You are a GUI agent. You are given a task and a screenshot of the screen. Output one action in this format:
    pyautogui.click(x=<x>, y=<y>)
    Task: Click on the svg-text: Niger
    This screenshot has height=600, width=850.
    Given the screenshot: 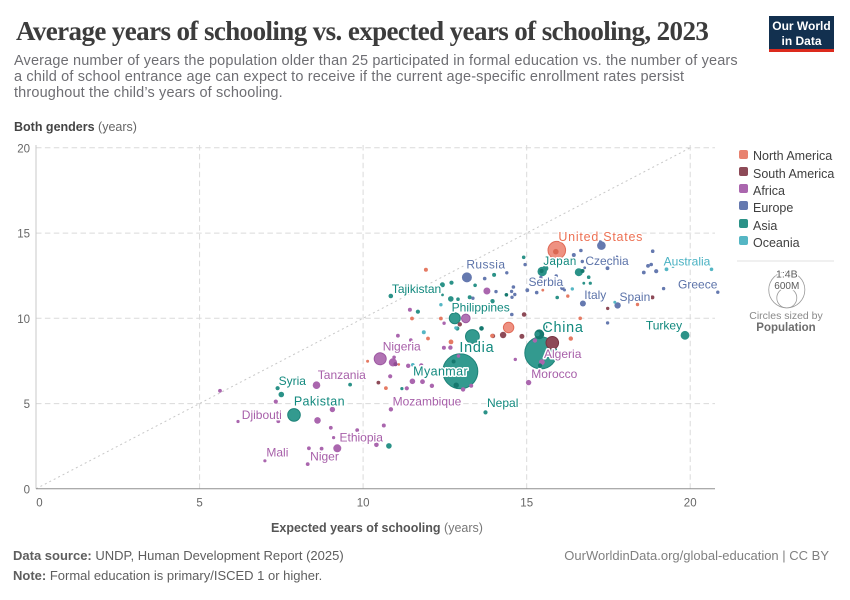 What is the action you would take?
    pyautogui.click(x=324, y=457)
    